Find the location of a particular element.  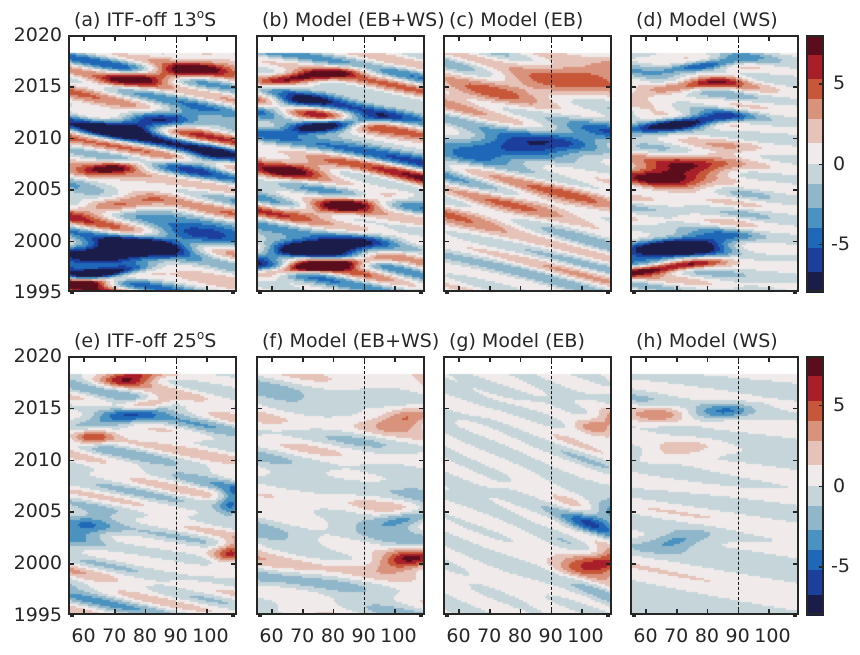

y-tick-label: 2020 is located at coordinates (37, 356).